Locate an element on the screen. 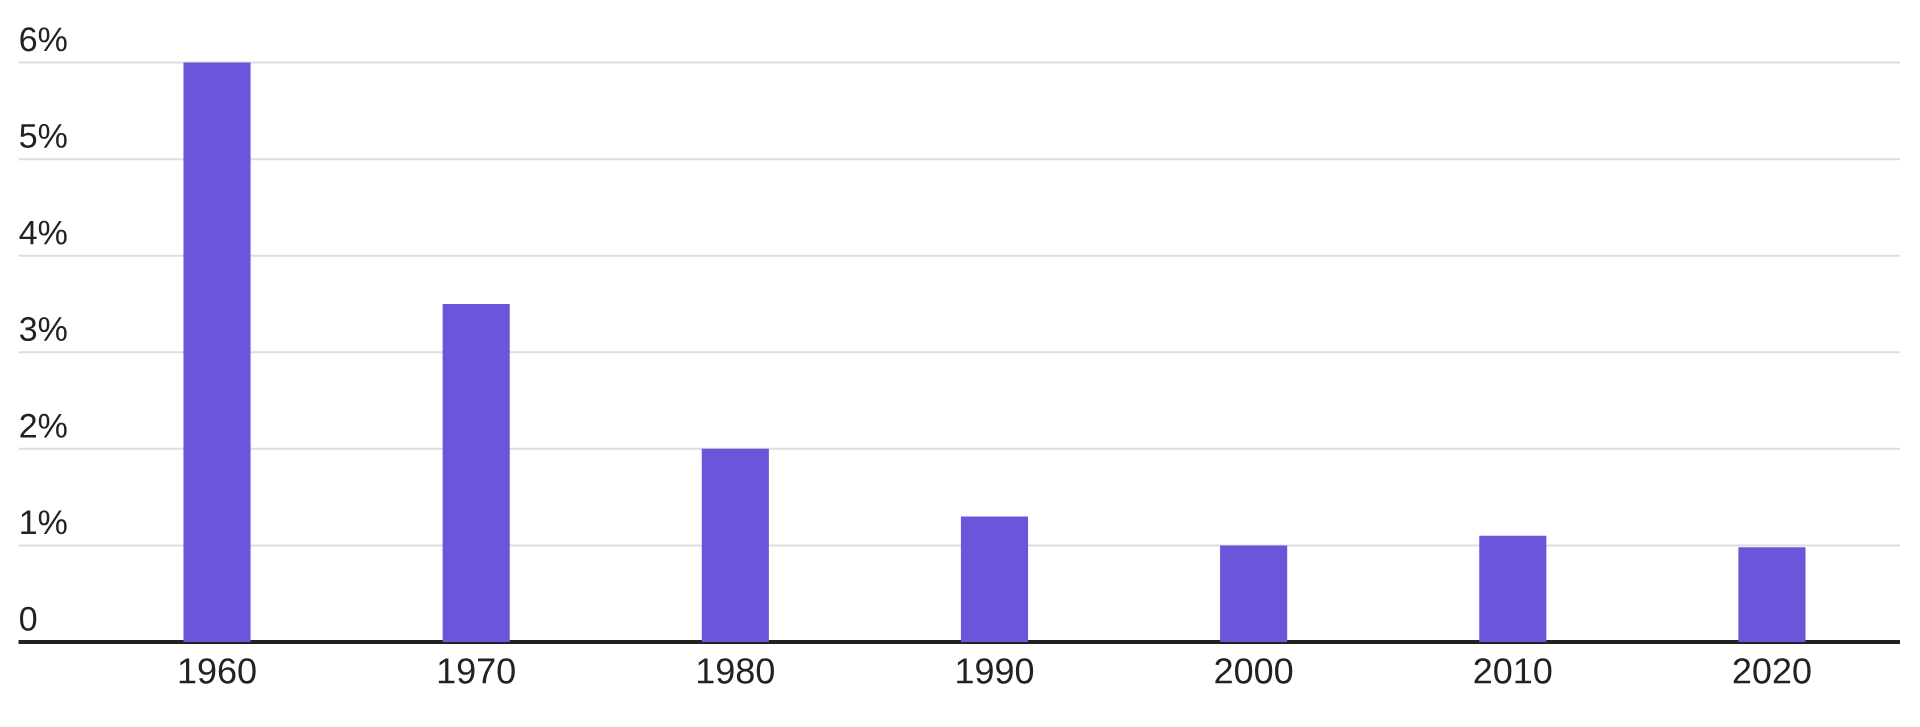  x-tick-label: 2000 is located at coordinates (1254, 671).